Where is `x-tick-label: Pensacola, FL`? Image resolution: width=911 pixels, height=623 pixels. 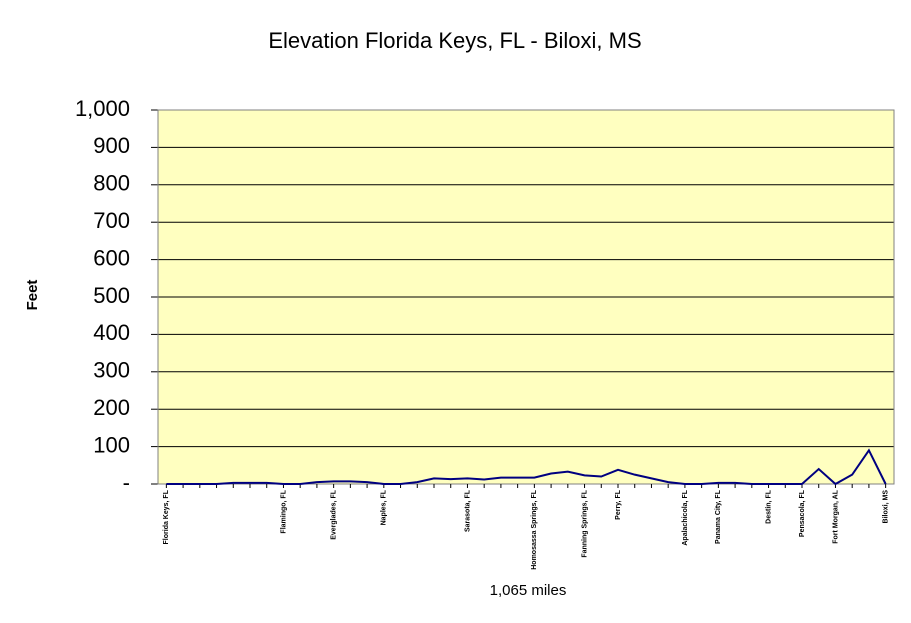
x-tick-label: Pensacola, FL is located at coordinates (802, 513).